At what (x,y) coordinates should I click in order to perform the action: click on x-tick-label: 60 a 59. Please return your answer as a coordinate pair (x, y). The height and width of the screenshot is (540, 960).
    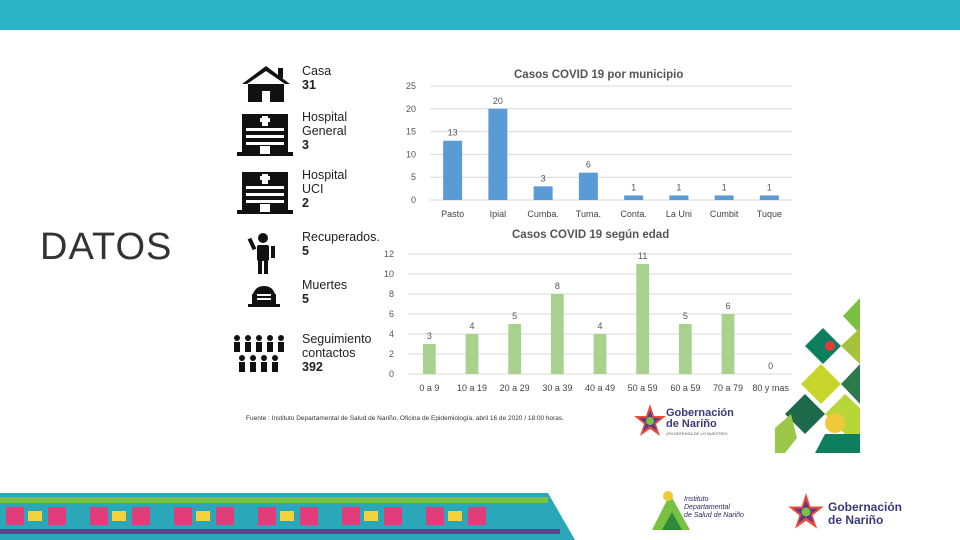
    Looking at the image, I should click on (685, 388).